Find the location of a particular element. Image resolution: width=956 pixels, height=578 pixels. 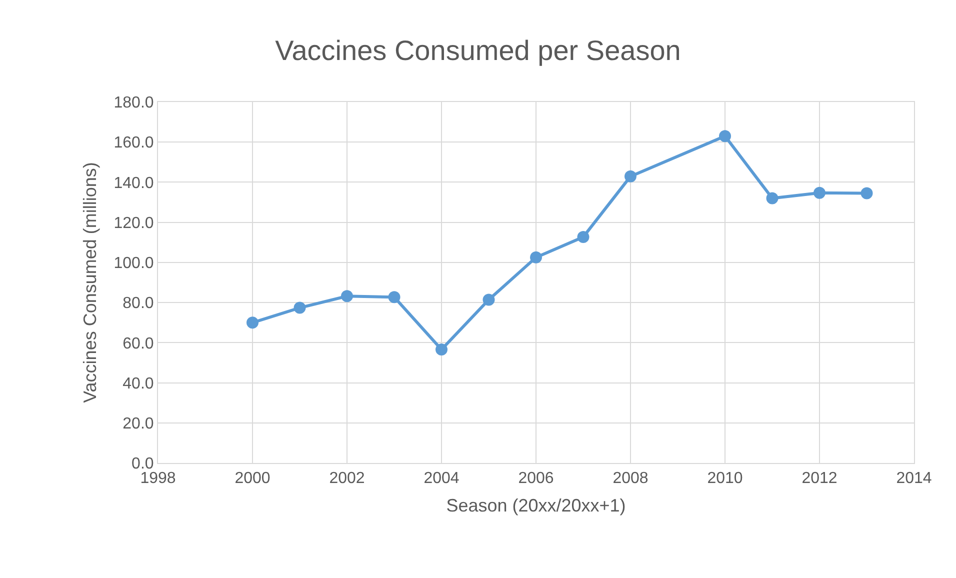

chart-title: Vaccines Consumed per Season is located at coordinates (478, 50).